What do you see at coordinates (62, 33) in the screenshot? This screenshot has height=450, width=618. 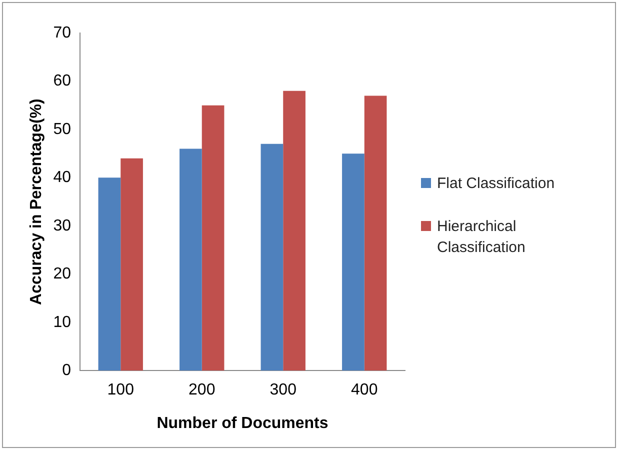 I see `y-tick-label: 70` at bounding box center [62, 33].